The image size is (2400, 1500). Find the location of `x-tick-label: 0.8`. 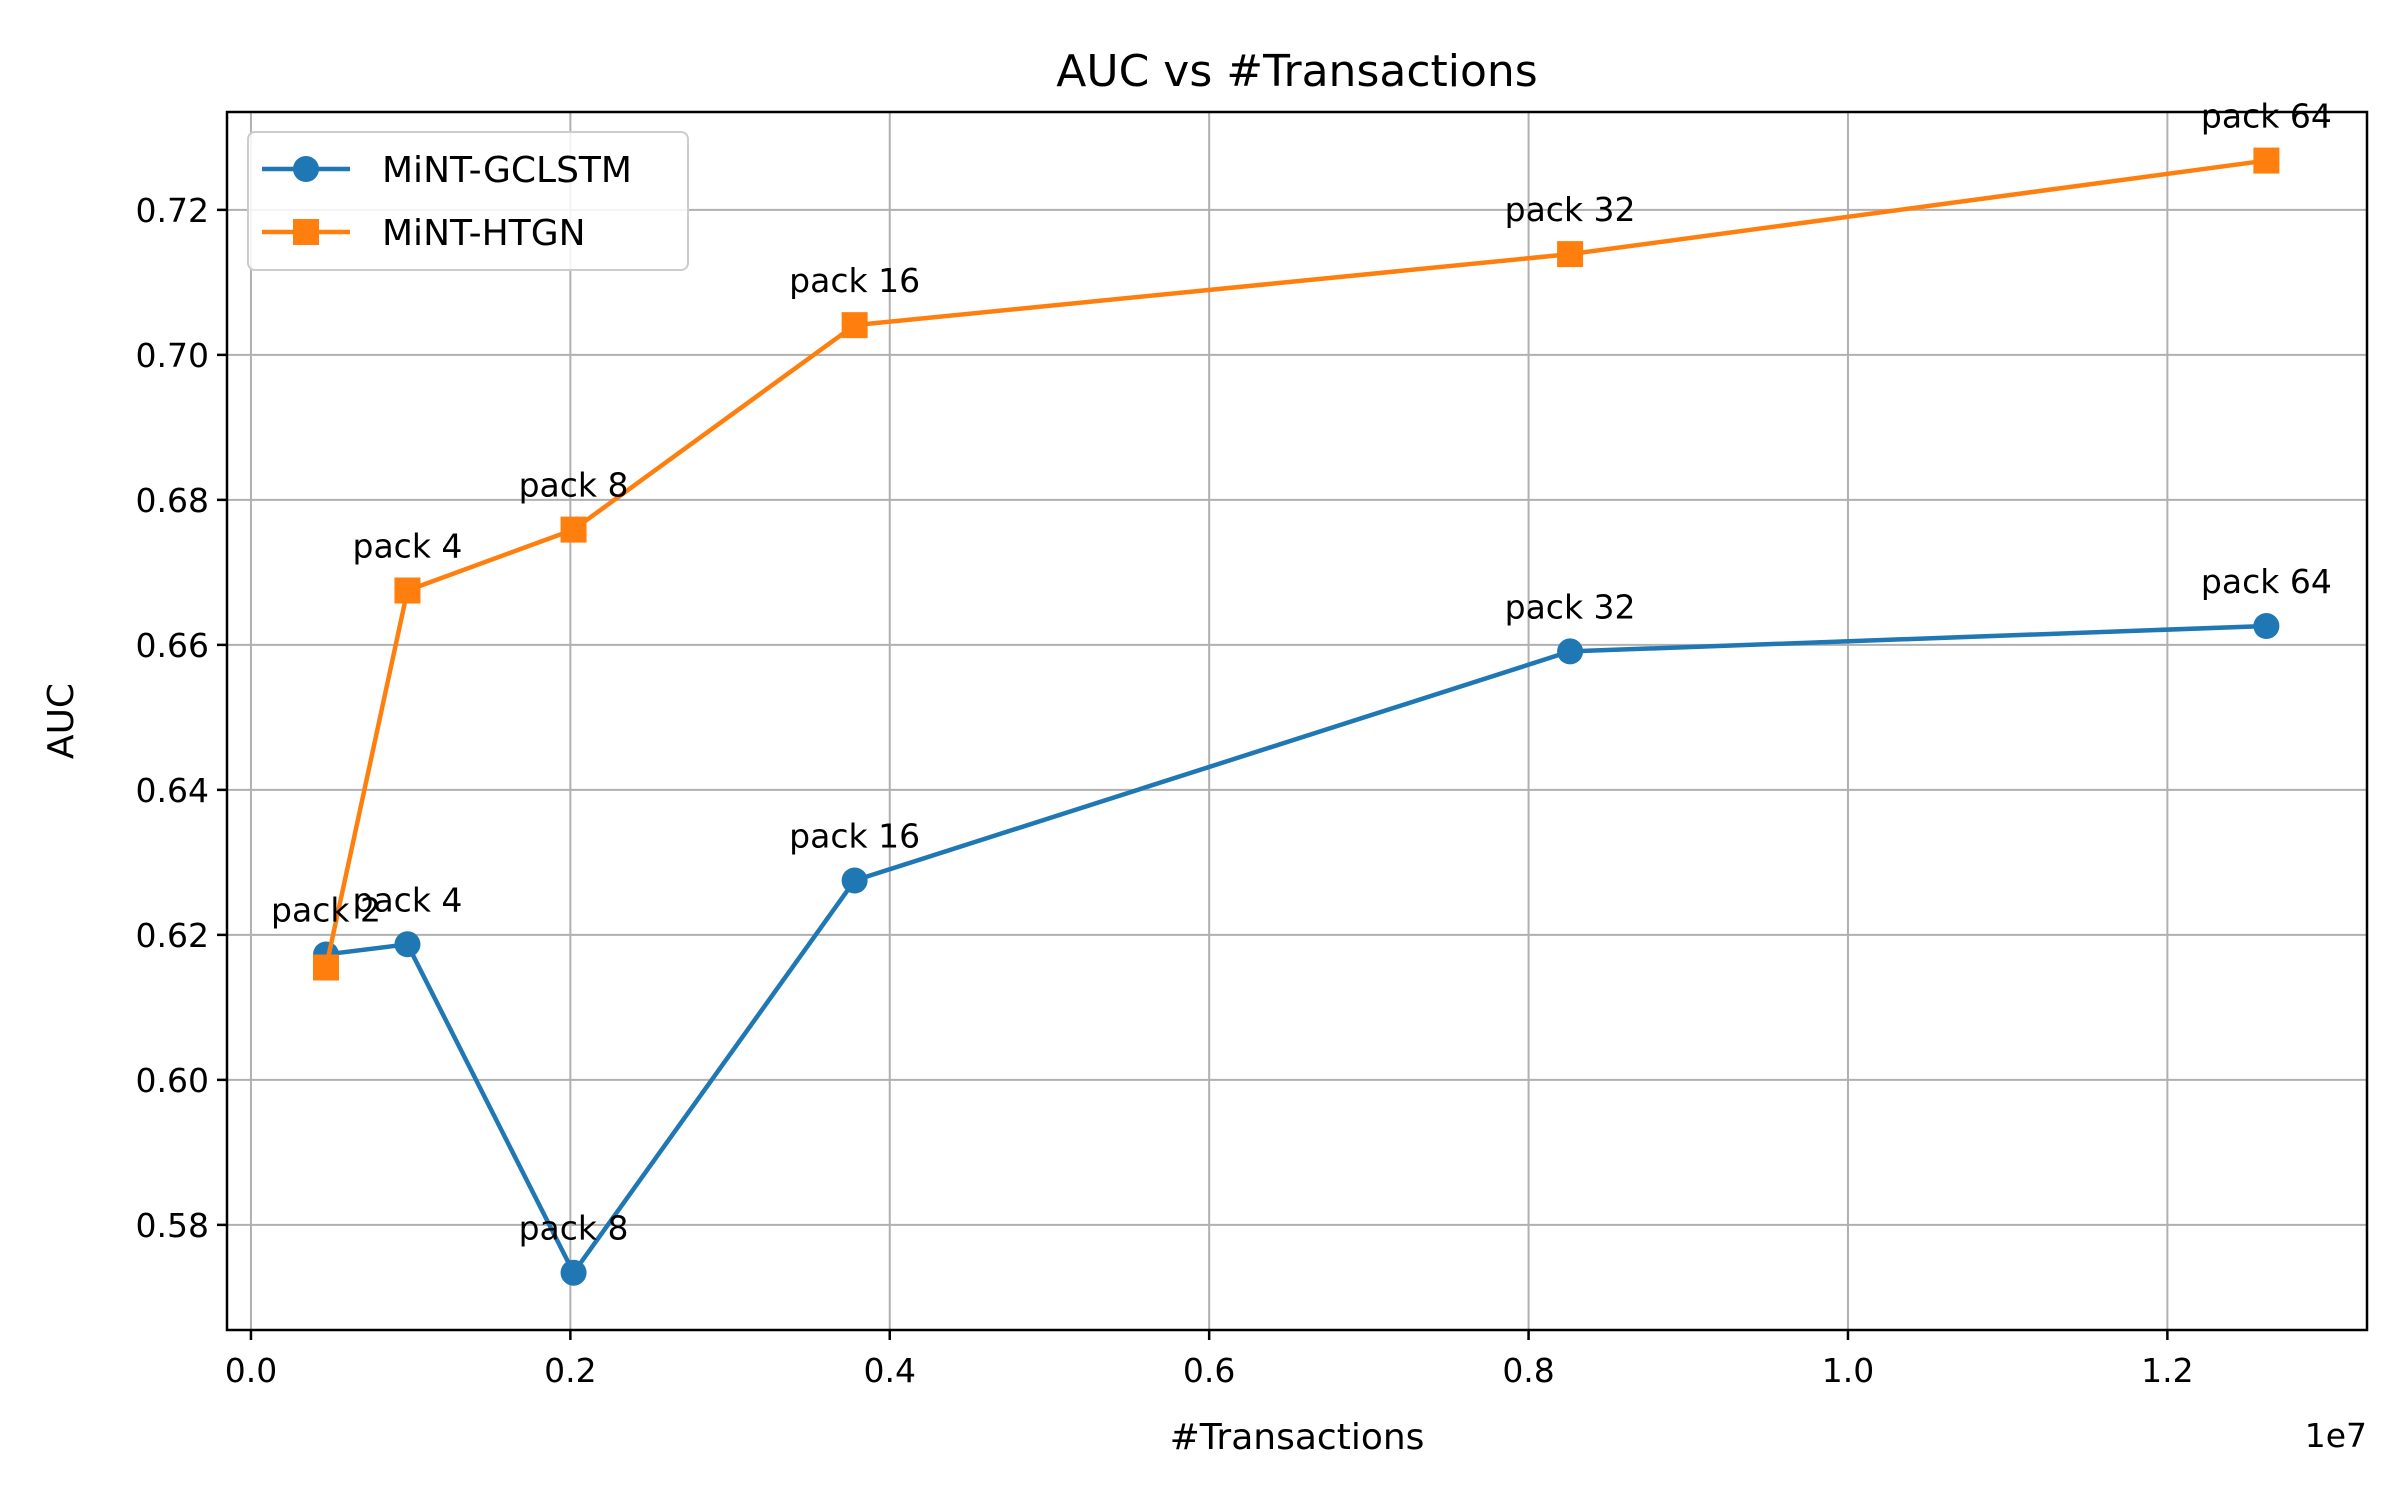

x-tick-label: 0.8 is located at coordinates (1528, 1370).